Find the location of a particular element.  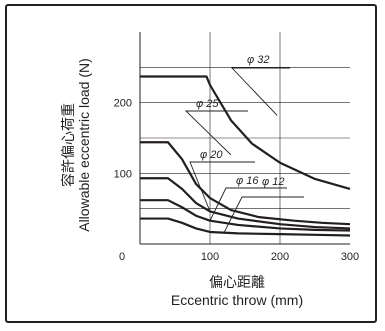

series-label: φ 25 is located at coordinates (207, 104).